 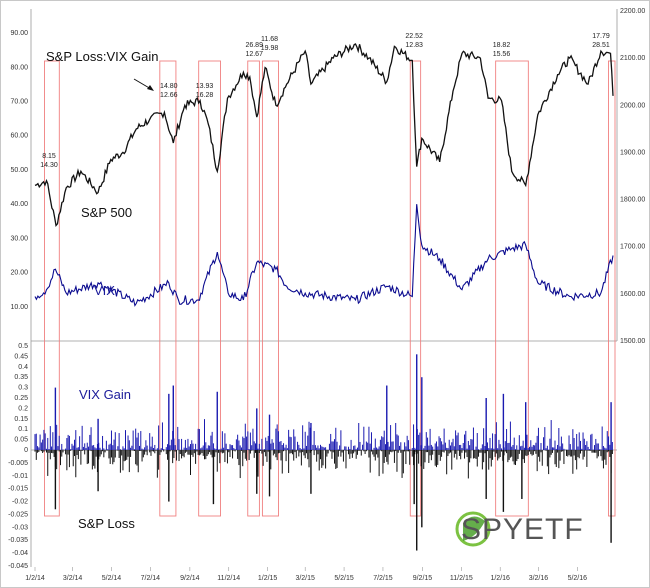 I want to click on right-tick-label: 1800.00, so click(x=632, y=200).